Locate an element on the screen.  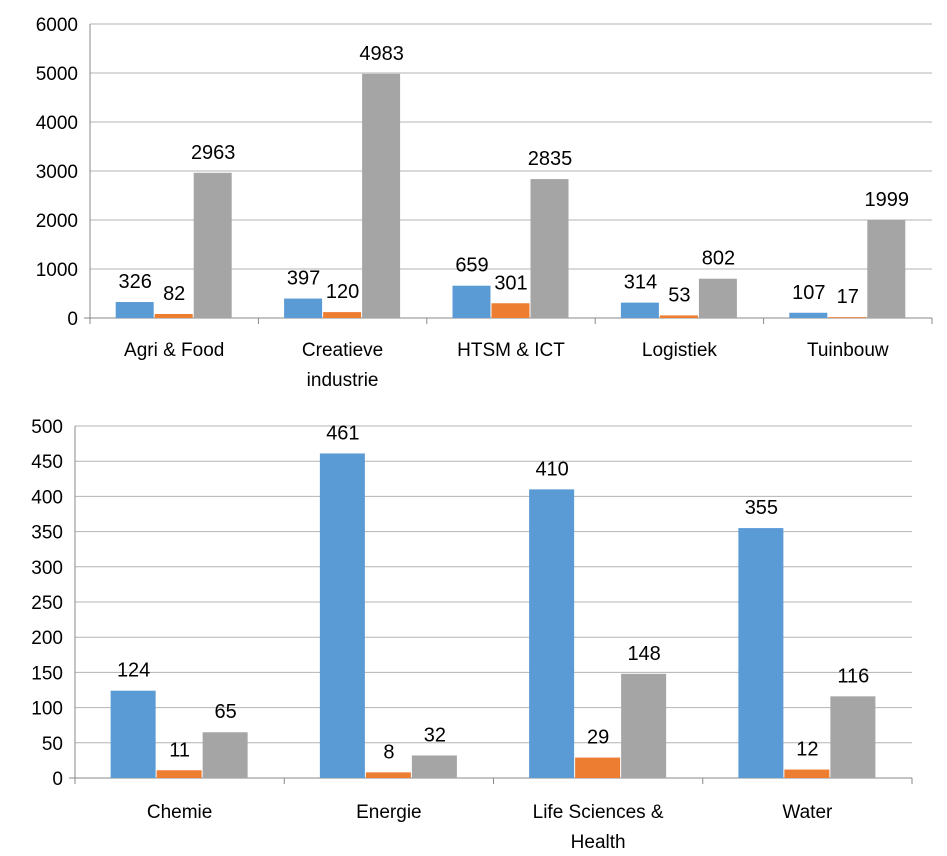
data-label: 326 is located at coordinates (135, 282).